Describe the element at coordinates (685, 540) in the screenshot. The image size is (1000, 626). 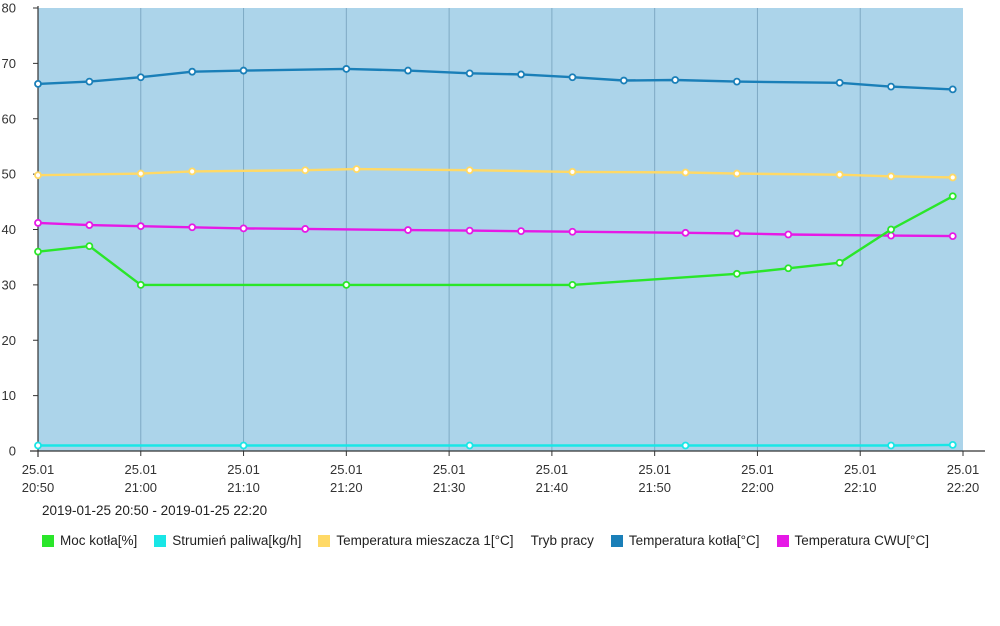
I see `legend-item: Temperatura kotła[°C]` at that location.